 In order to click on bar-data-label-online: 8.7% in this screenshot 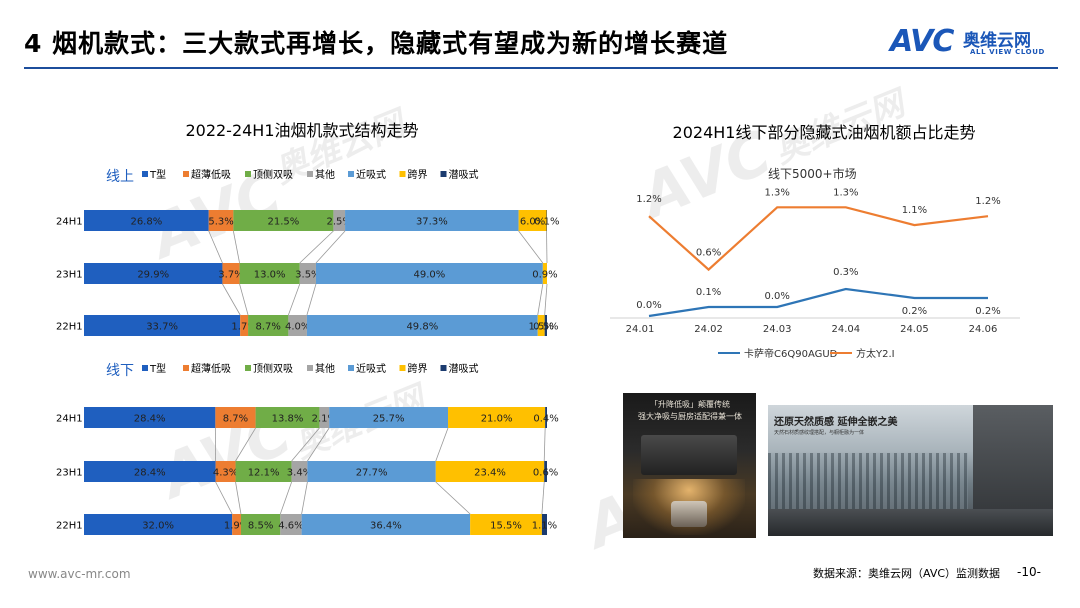, I will do `click(268, 327)`.